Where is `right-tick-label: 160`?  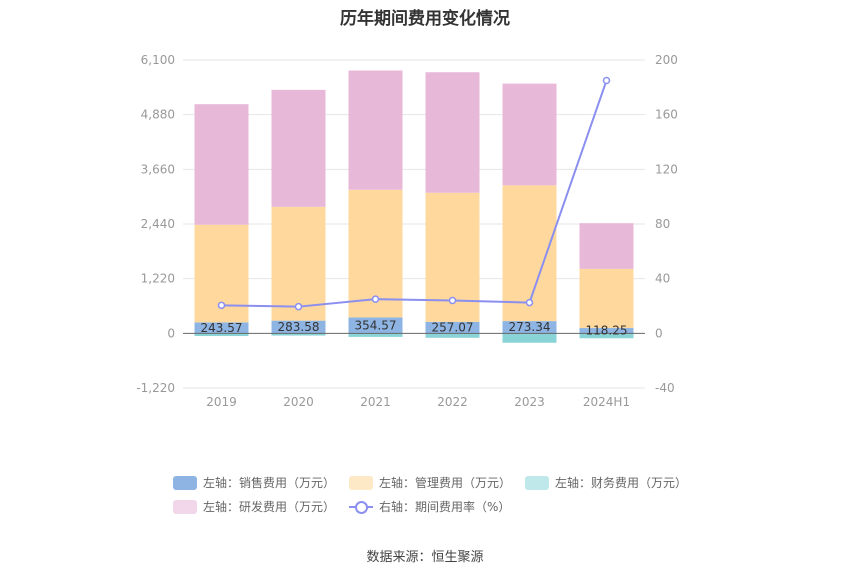
right-tick-label: 160 is located at coordinates (666, 115).